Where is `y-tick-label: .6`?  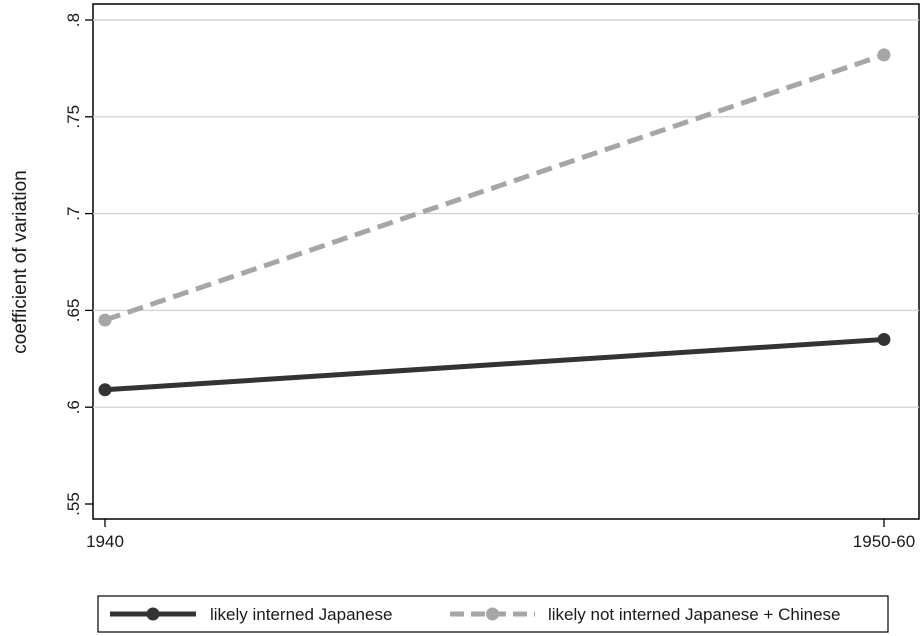
y-tick-label: .6 is located at coordinates (73, 407).